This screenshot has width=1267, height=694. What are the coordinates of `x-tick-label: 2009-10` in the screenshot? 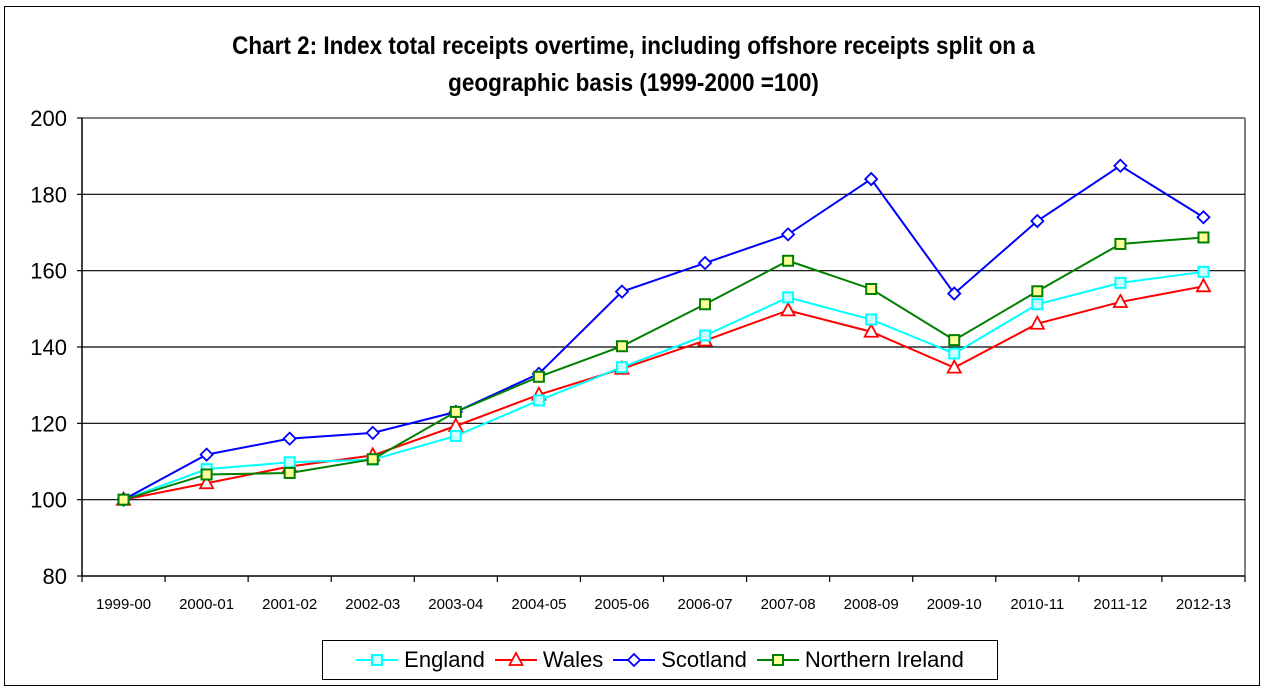 It's located at (954, 604).